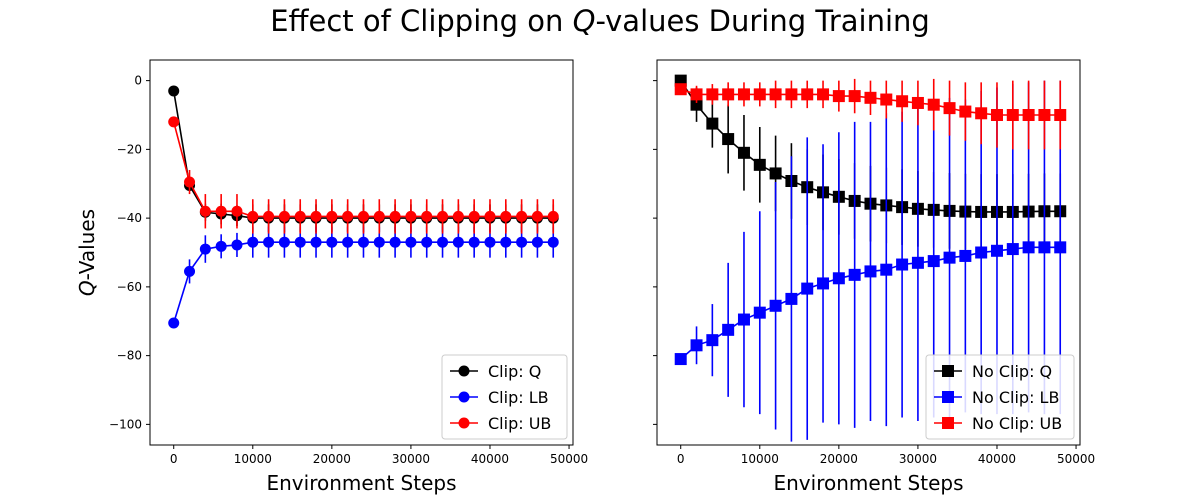 This screenshot has height=500, width=1200. What do you see at coordinates (129, 356) in the screenshot?
I see `y-tick-label: −80` at bounding box center [129, 356].